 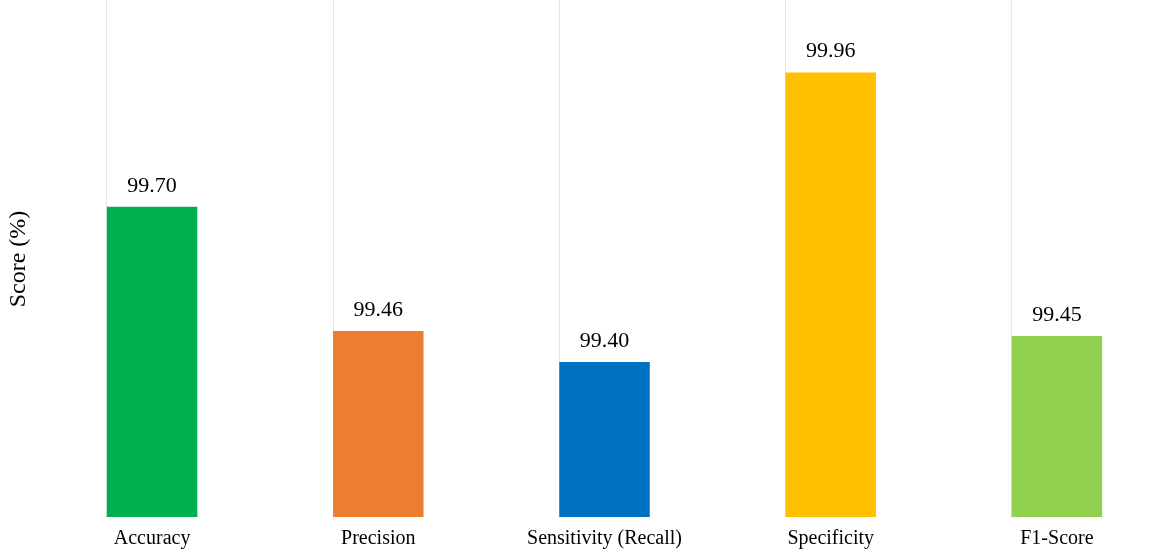 I want to click on data-label: 99.46, so click(x=378, y=308).